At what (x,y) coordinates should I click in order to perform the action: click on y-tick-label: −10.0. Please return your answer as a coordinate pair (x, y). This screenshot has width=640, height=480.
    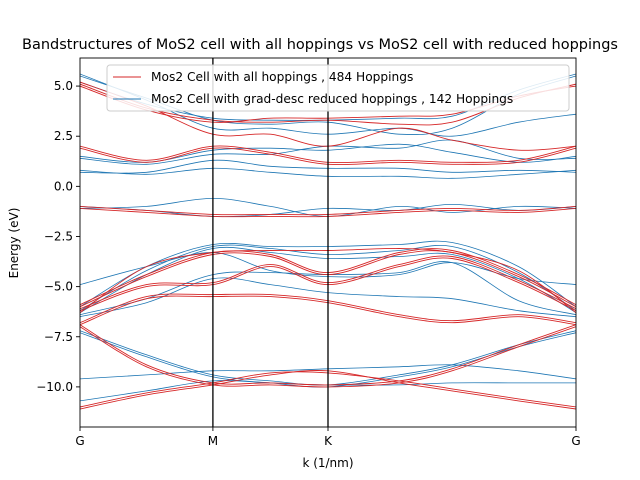
    Looking at the image, I should click on (54, 387).